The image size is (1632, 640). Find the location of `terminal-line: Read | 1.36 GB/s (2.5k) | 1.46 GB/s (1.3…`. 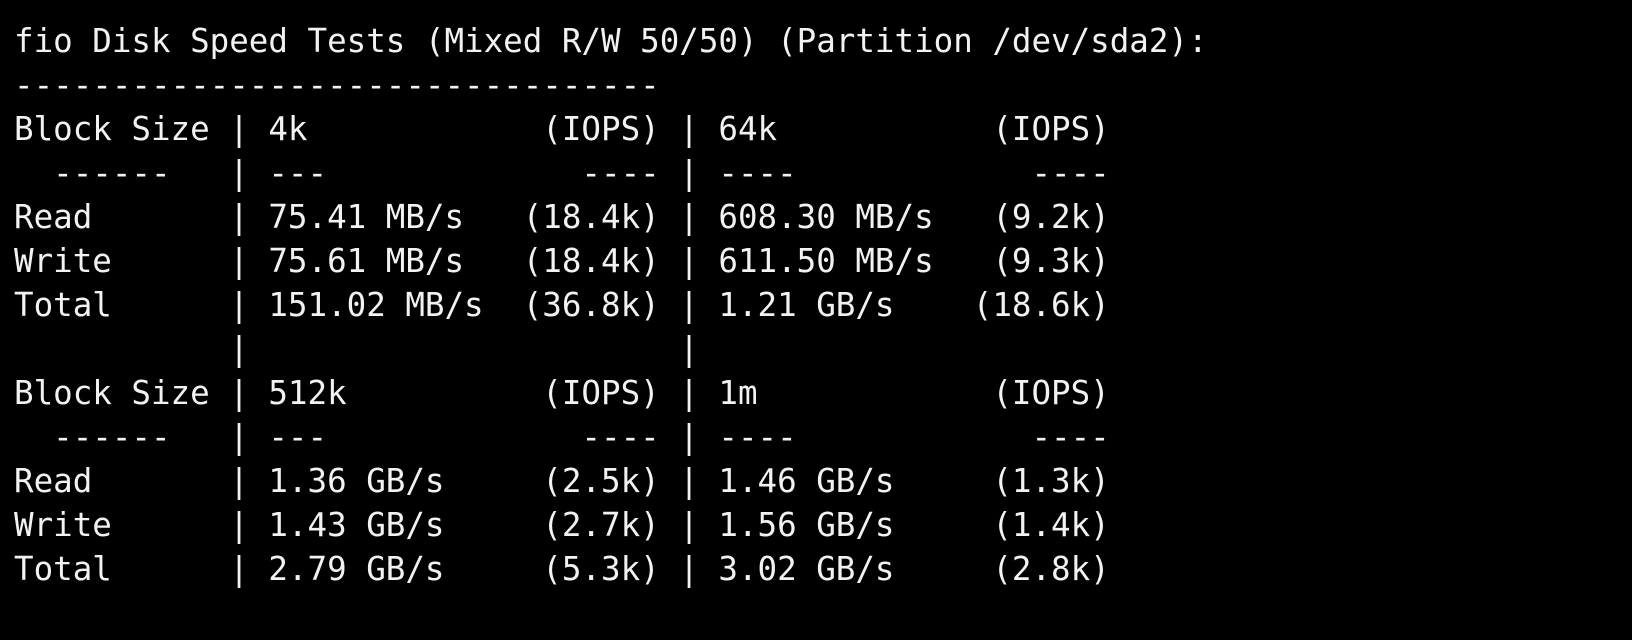

terminal-line: Read | 1.36 GB/s (2.5k) | 1.46 GB/s (1.3… is located at coordinates (562, 481).